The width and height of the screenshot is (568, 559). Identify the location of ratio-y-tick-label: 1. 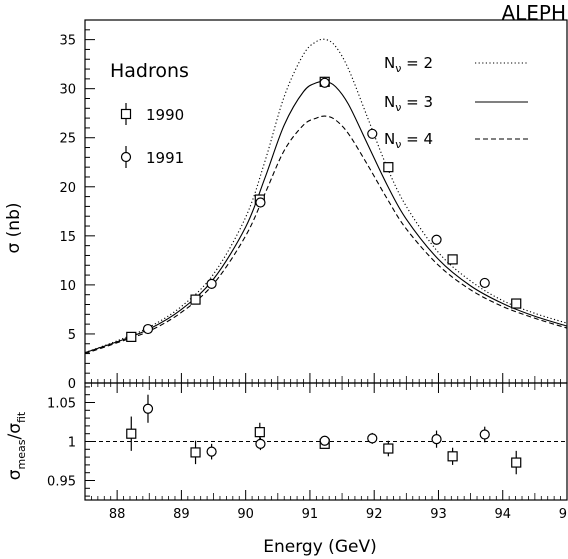
(72, 443).